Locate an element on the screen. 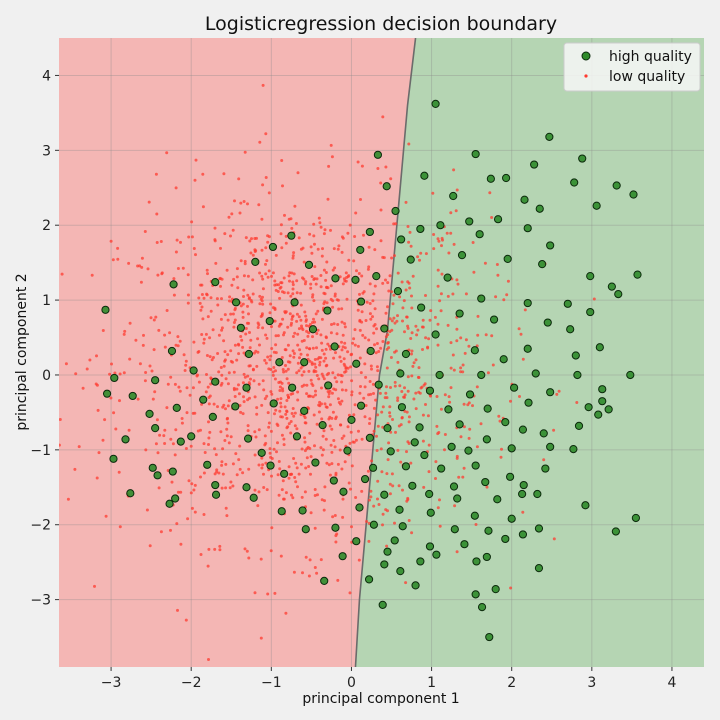 The width and height of the screenshot is (720, 720). x-tick-label: 2 is located at coordinates (511, 683).